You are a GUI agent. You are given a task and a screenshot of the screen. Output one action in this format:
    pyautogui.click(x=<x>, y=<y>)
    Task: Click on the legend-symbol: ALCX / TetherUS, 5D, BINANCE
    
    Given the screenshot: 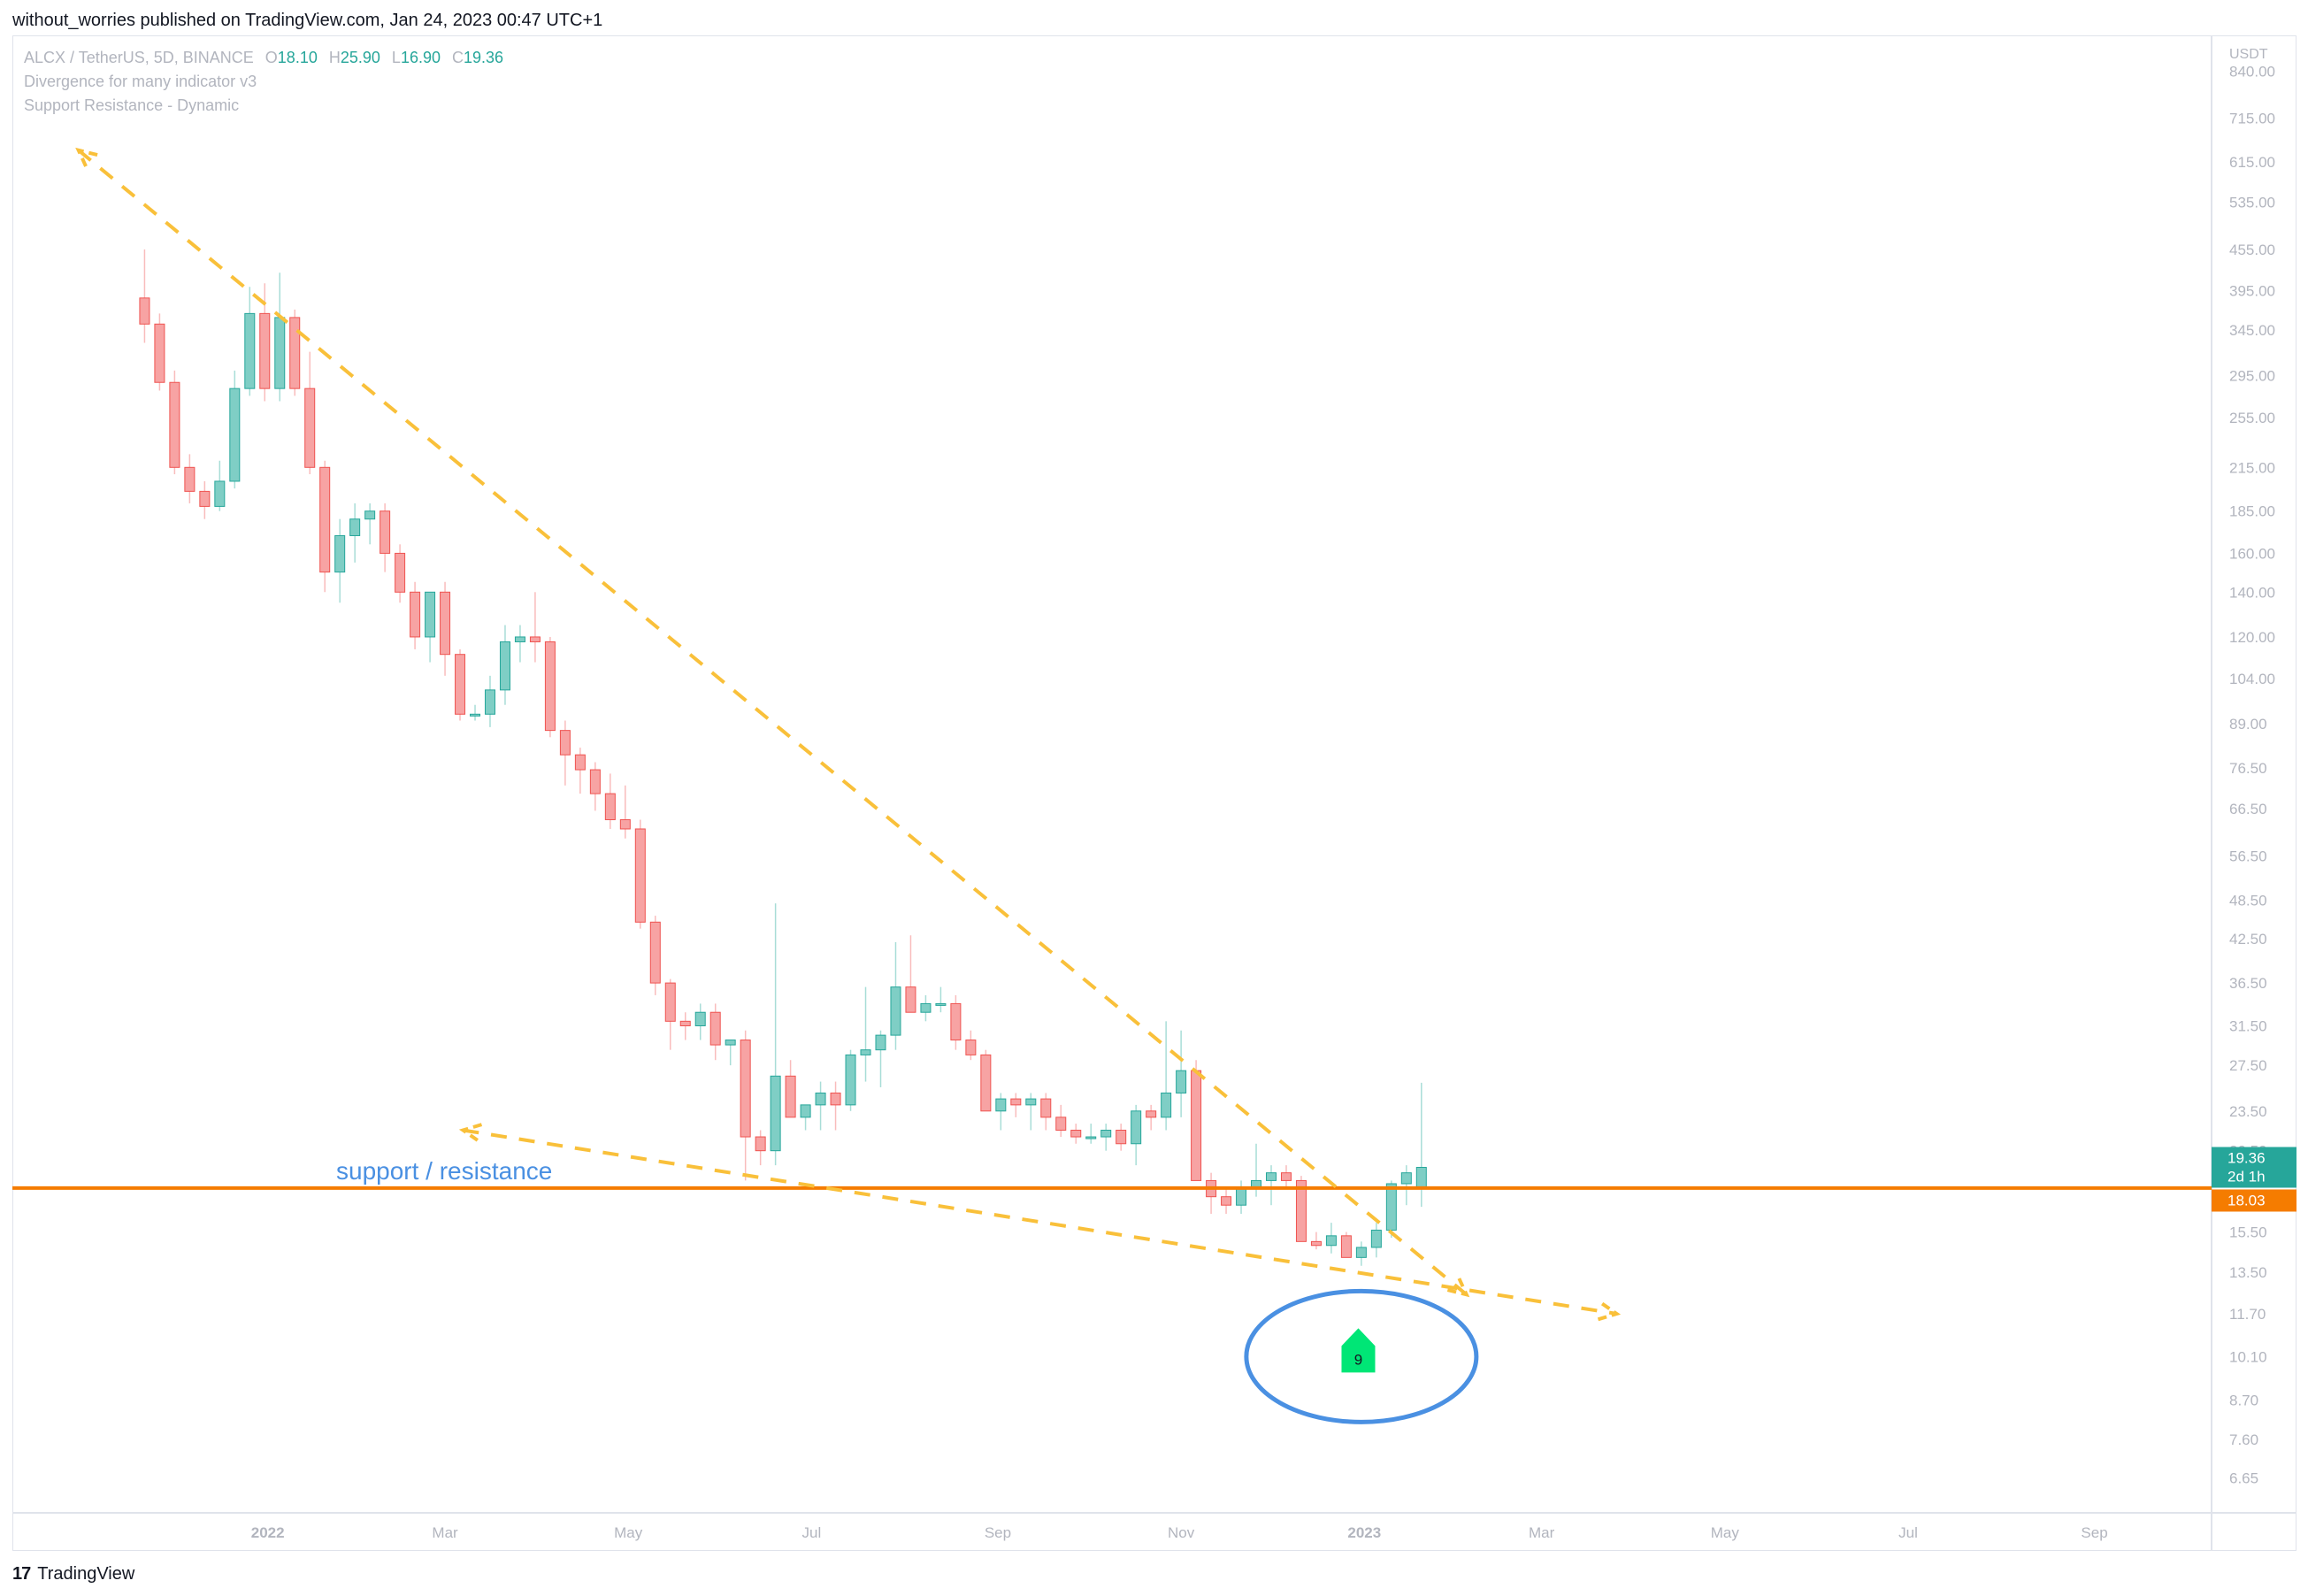 What is the action you would take?
    pyautogui.click(x=139, y=57)
    